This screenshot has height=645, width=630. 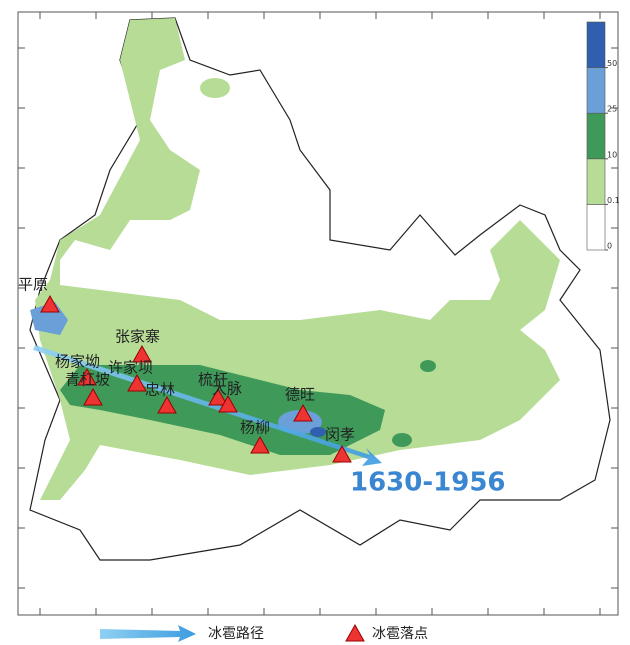 I want to click on place-label: 许家坝, so click(x=130, y=368).